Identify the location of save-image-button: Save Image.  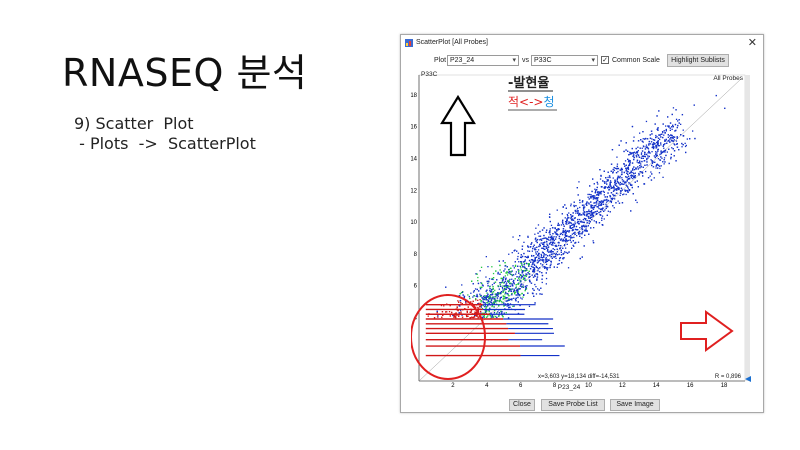
(635, 405).